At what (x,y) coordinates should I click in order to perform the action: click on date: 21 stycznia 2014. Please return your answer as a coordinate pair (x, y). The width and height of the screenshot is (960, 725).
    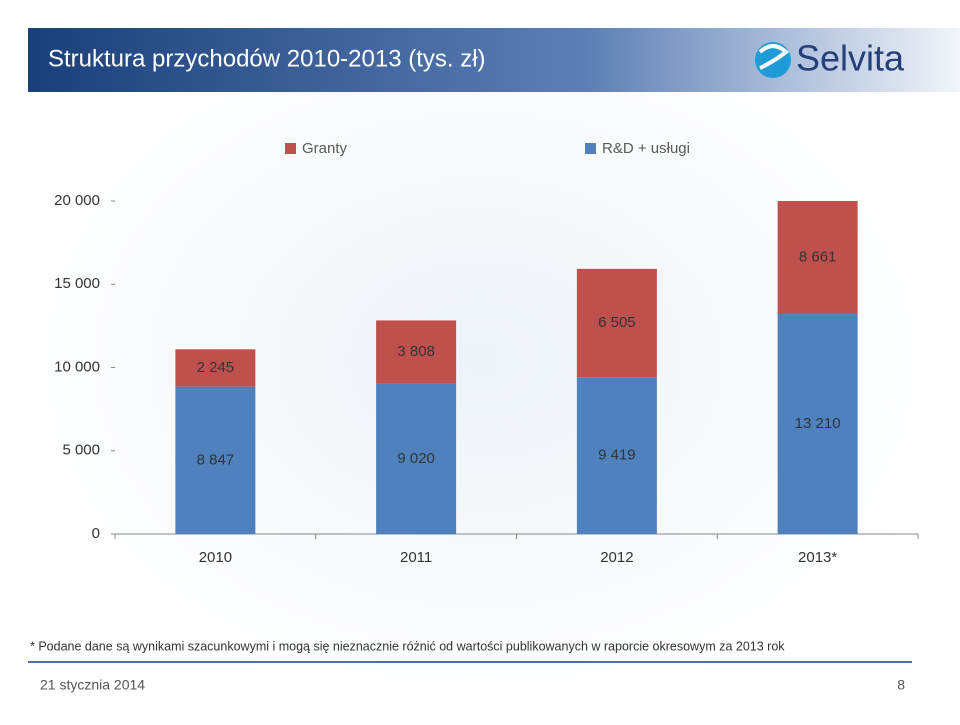
    Looking at the image, I should click on (92, 685).